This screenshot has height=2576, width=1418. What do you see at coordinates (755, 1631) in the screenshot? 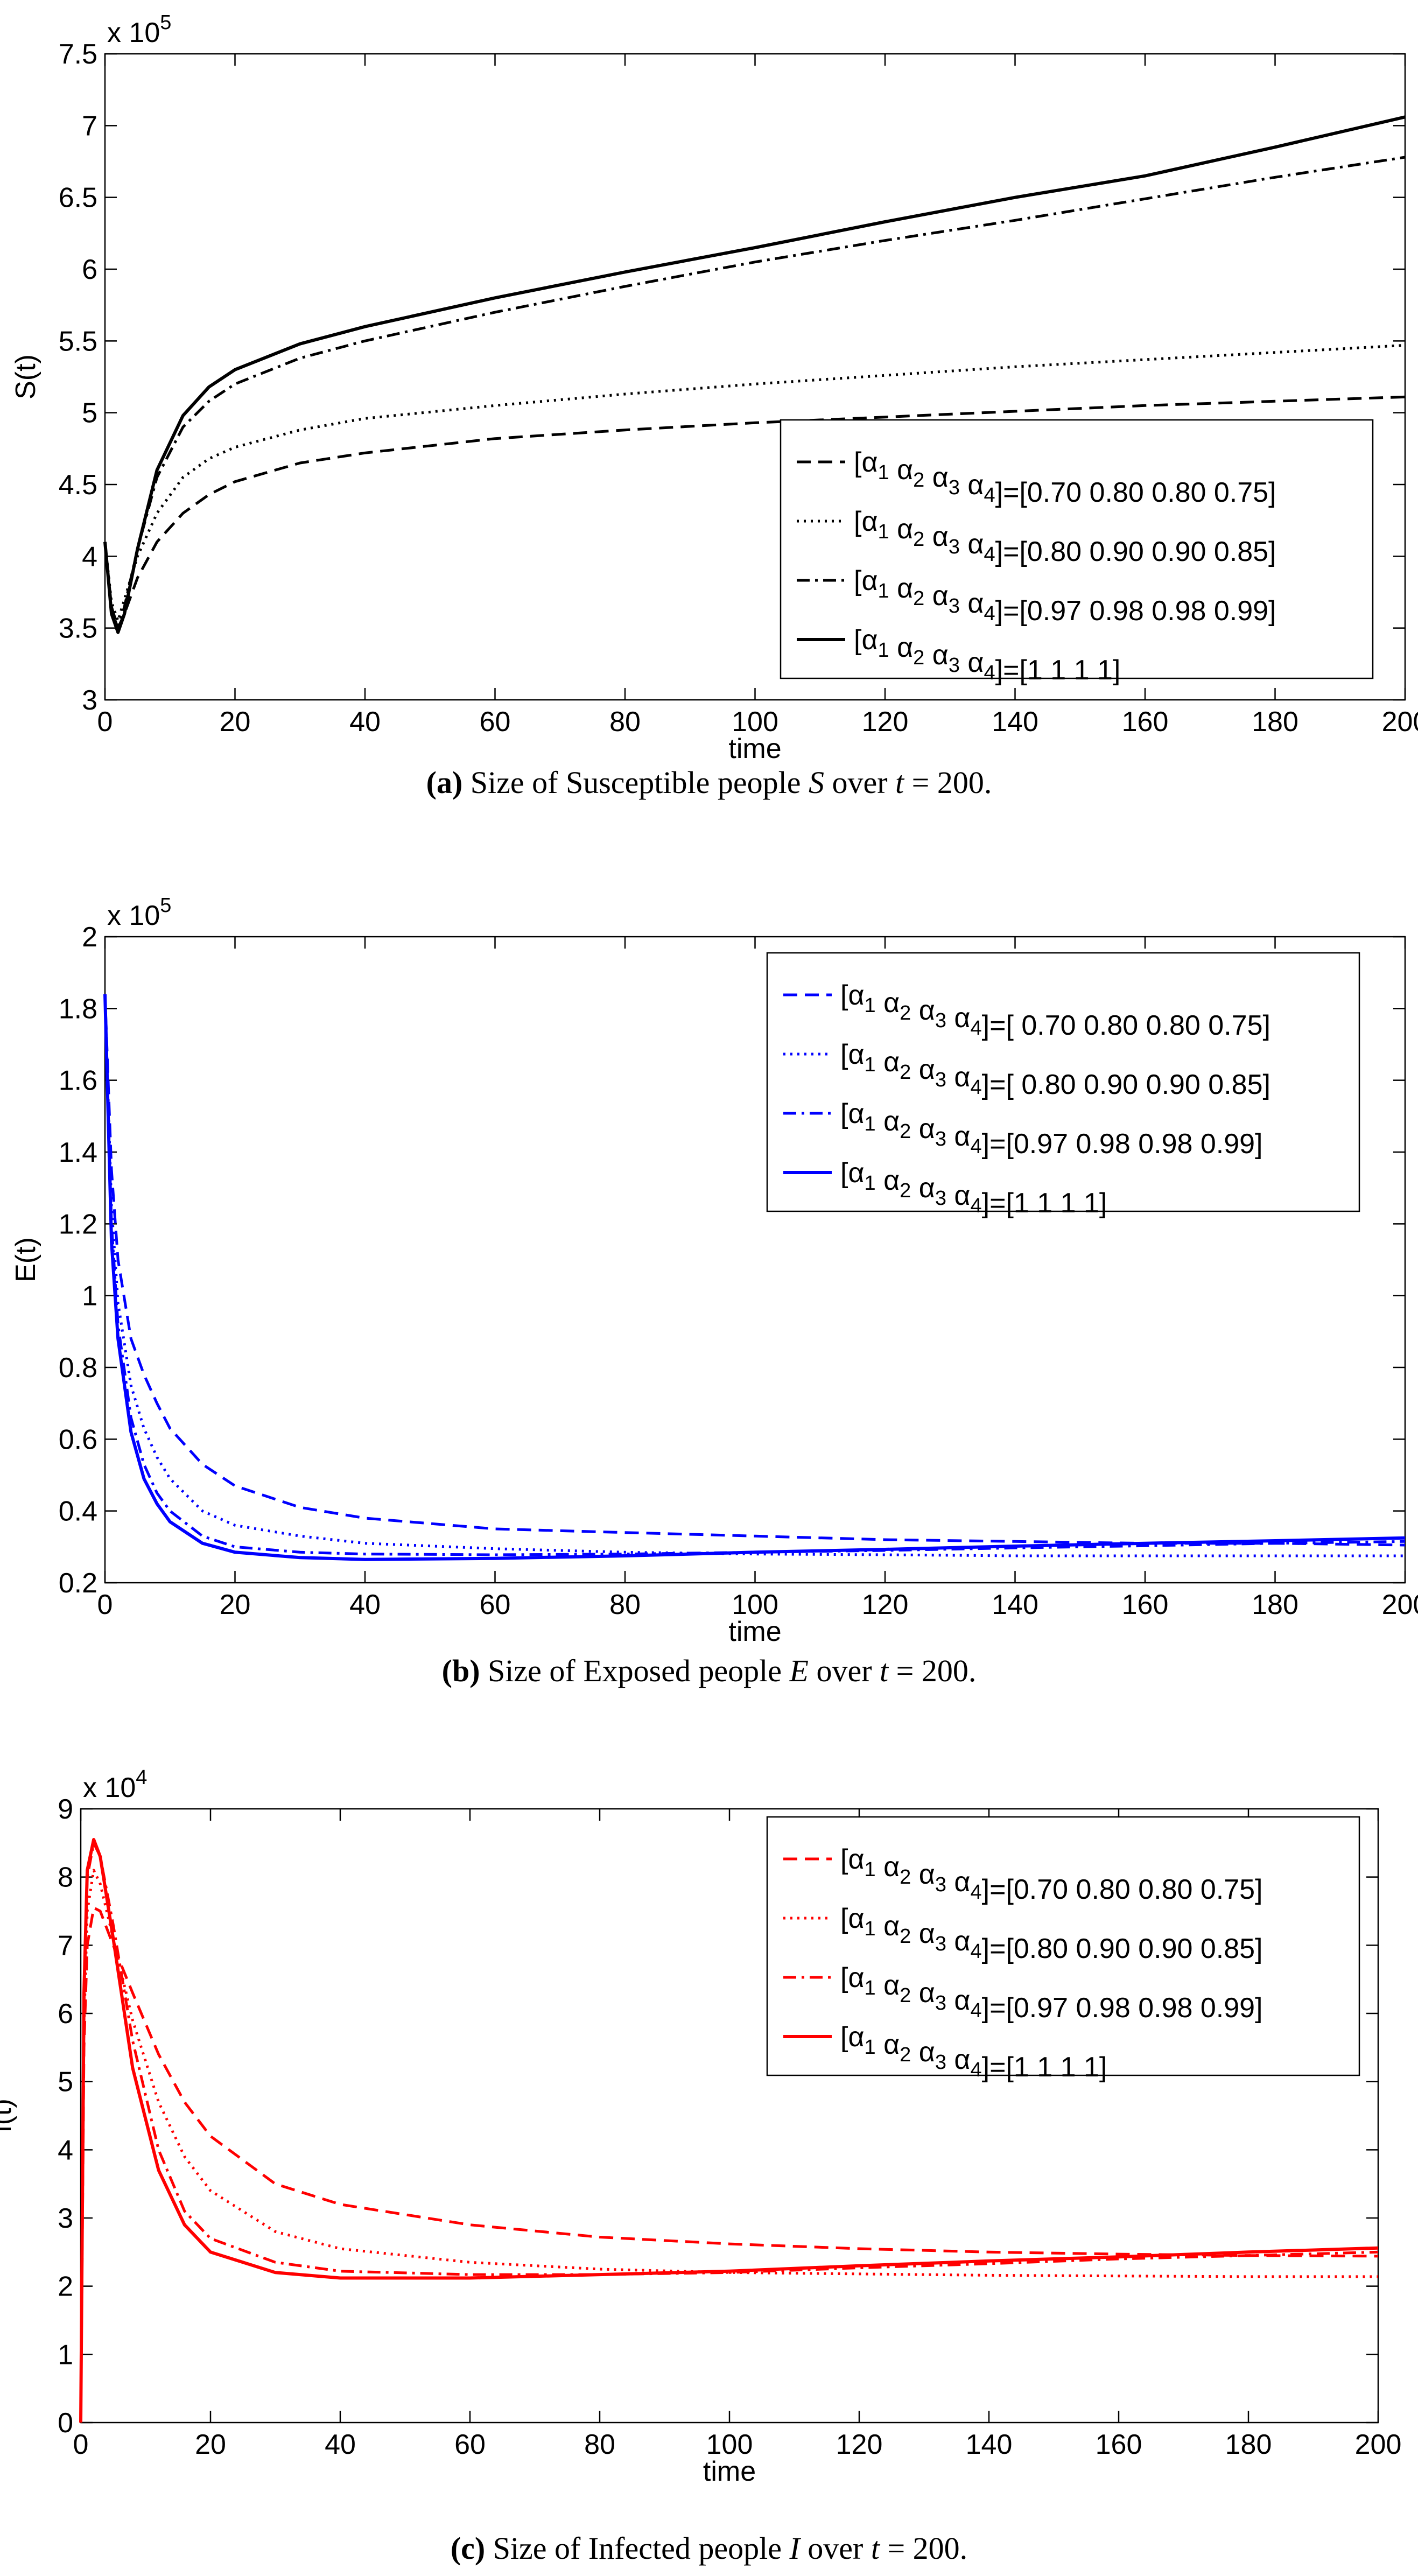
I see `x-axis-label-b: time` at bounding box center [755, 1631].